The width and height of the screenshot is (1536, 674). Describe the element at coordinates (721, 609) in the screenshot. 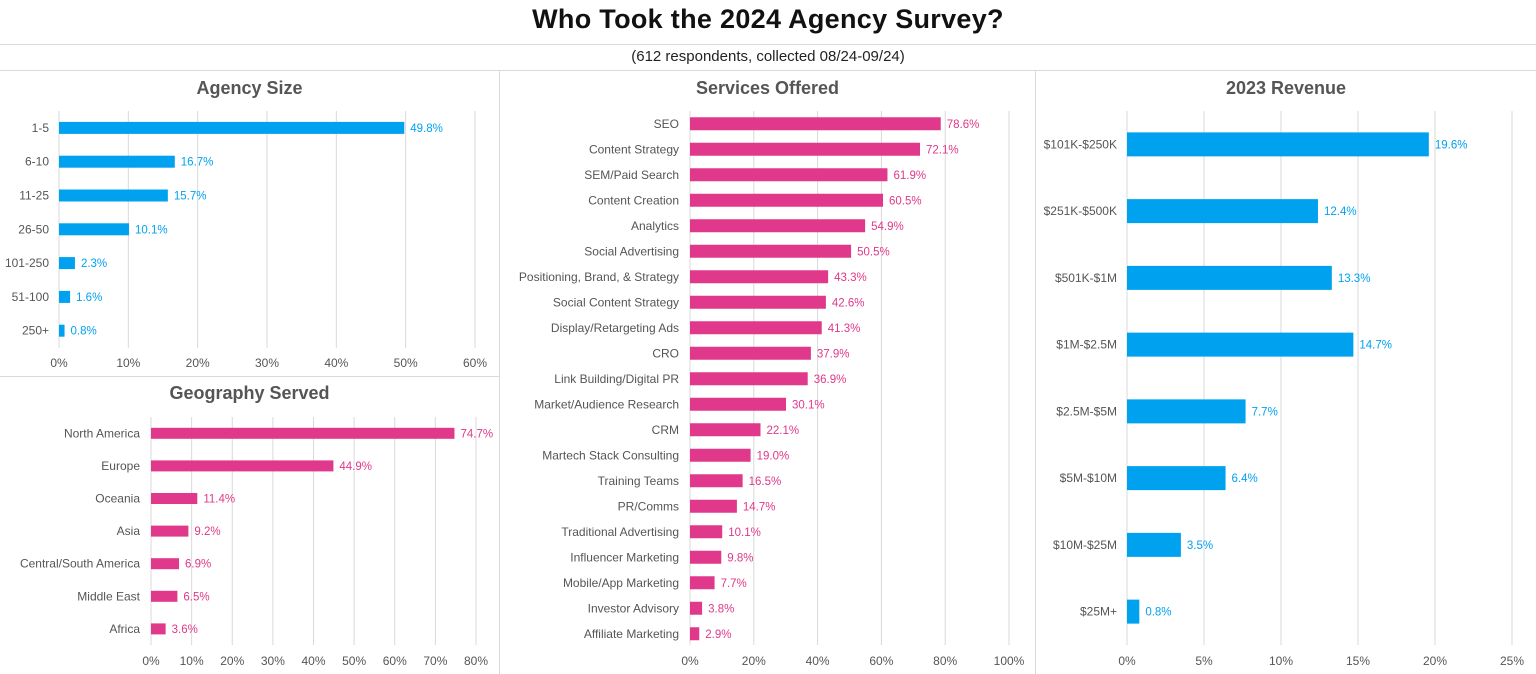

I see `services-offered-data-label: 3.8%` at that location.